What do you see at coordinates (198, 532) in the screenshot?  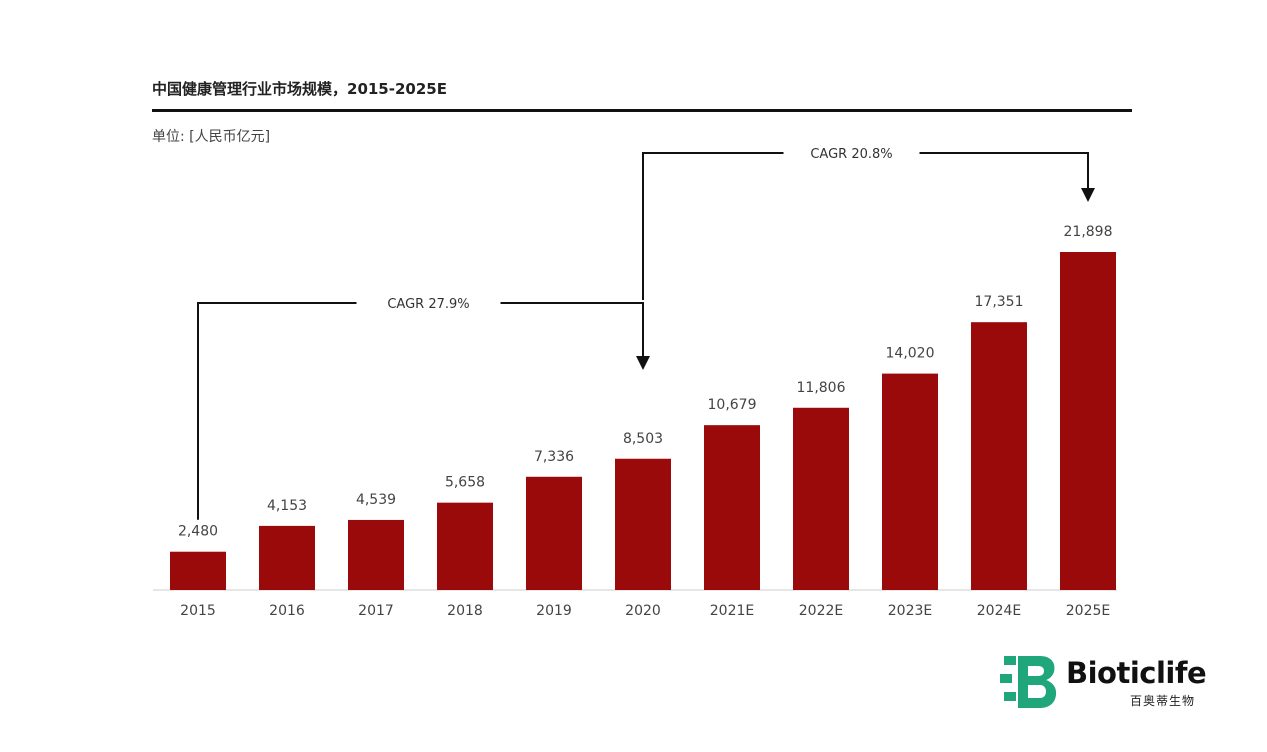 I see `bar-value-label: 2,480` at bounding box center [198, 532].